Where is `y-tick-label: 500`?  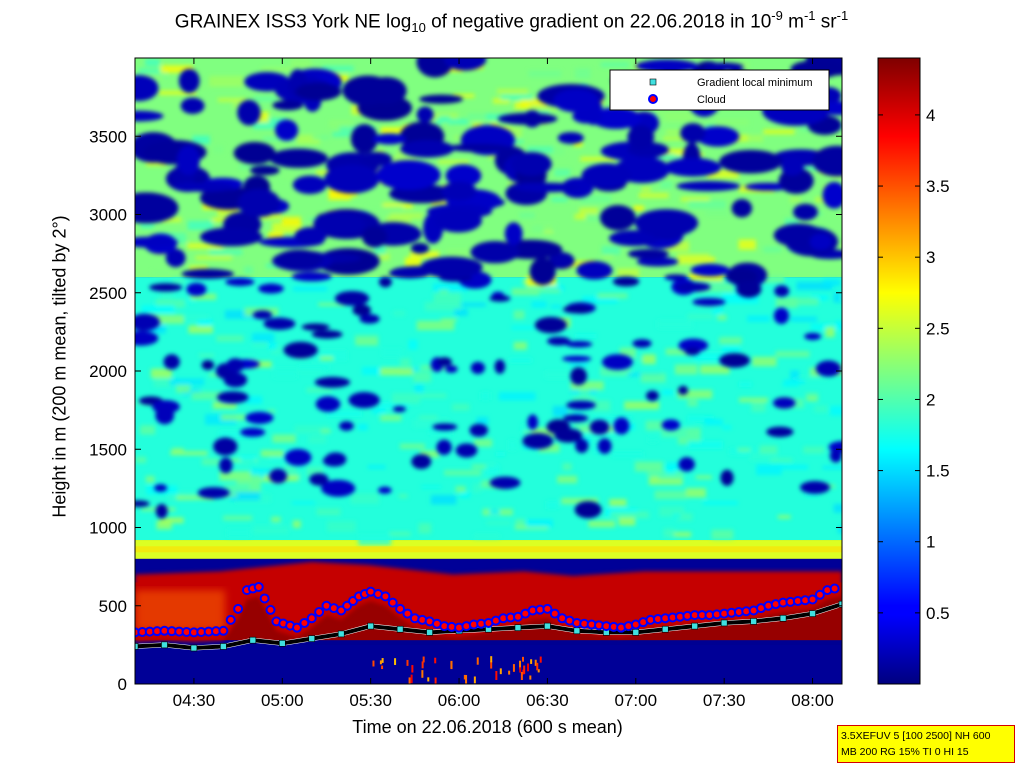
y-tick-label: 500 is located at coordinates (113, 606).